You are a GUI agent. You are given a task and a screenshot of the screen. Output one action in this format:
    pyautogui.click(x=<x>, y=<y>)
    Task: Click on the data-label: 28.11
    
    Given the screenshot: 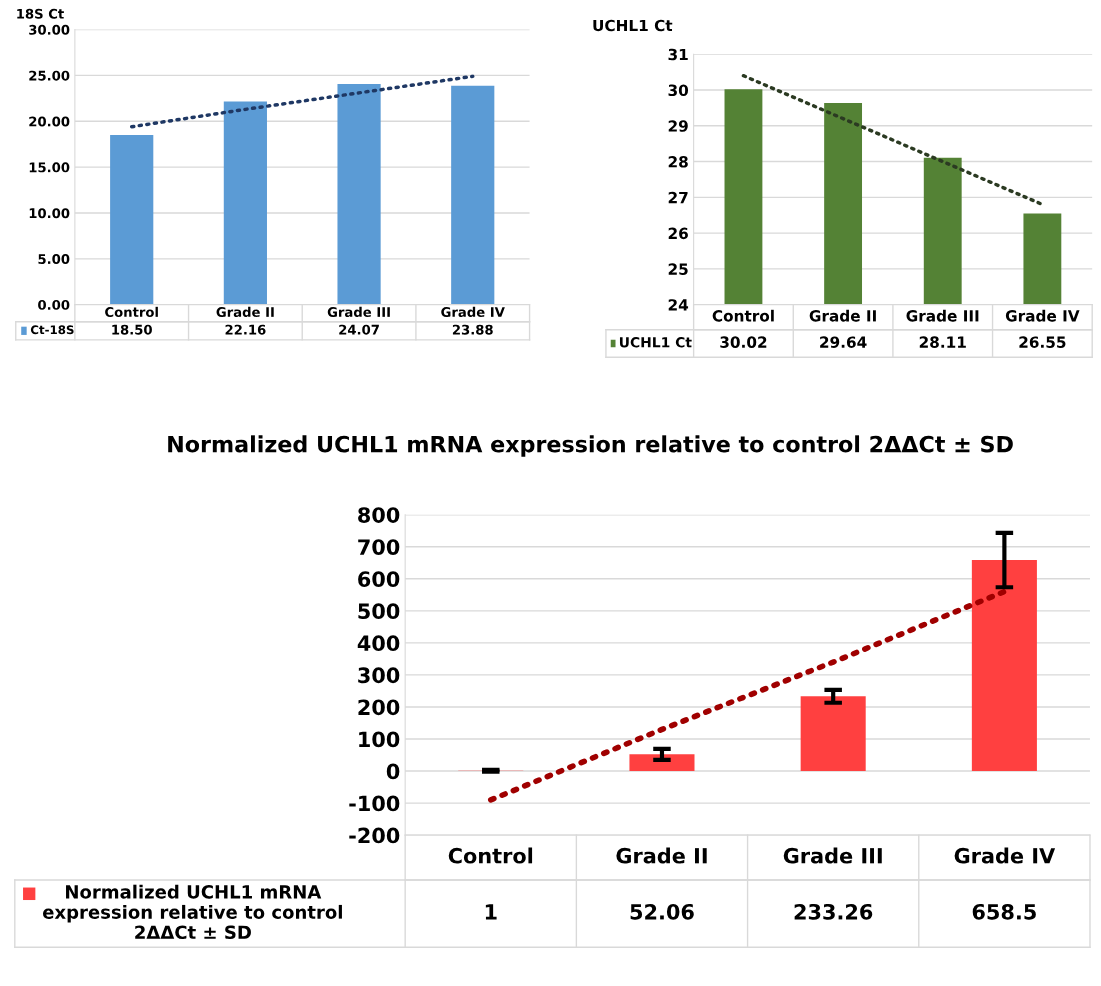 What is the action you would take?
    pyautogui.click(x=942, y=342)
    